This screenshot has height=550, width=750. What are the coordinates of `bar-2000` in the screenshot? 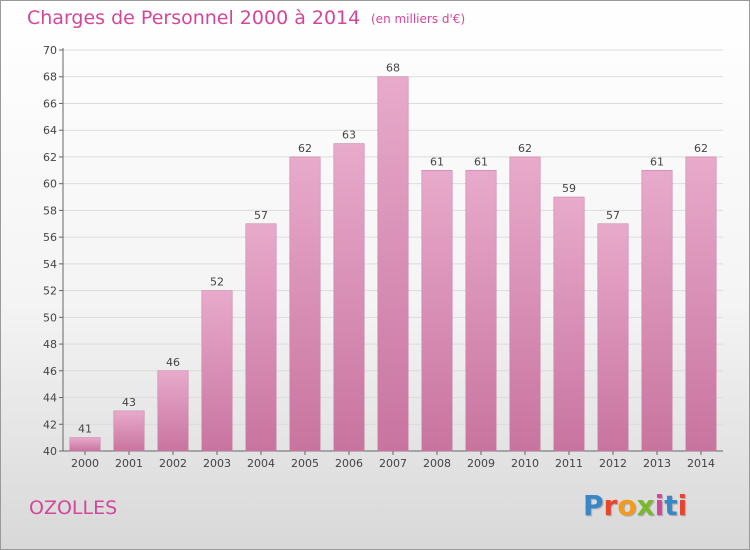 It's located at (85, 444).